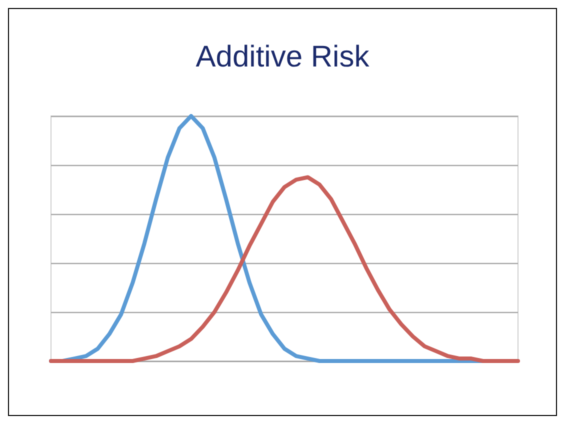 This screenshot has height=424, width=565. What do you see at coordinates (283, 57) in the screenshot?
I see `chart-title: Additive Risk` at bounding box center [283, 57].